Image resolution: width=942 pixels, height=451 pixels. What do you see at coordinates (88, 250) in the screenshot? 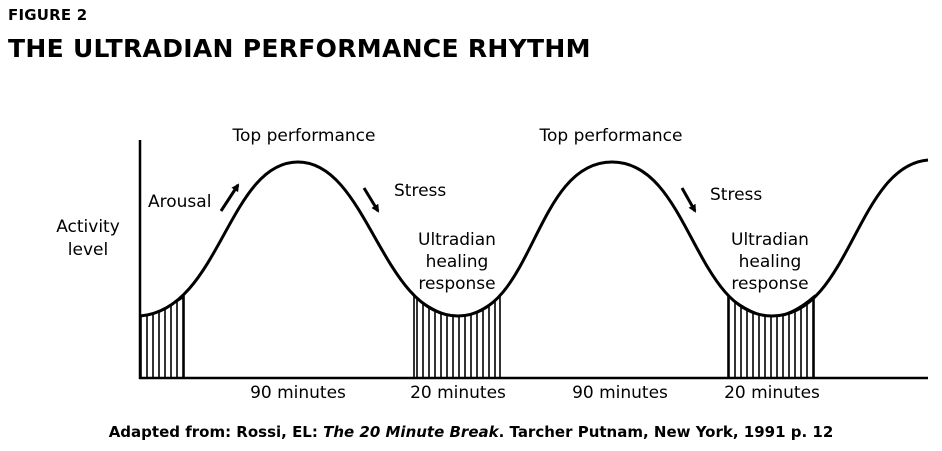
I see `y-axis-label-line2: level` at bounding box center [88, 250].